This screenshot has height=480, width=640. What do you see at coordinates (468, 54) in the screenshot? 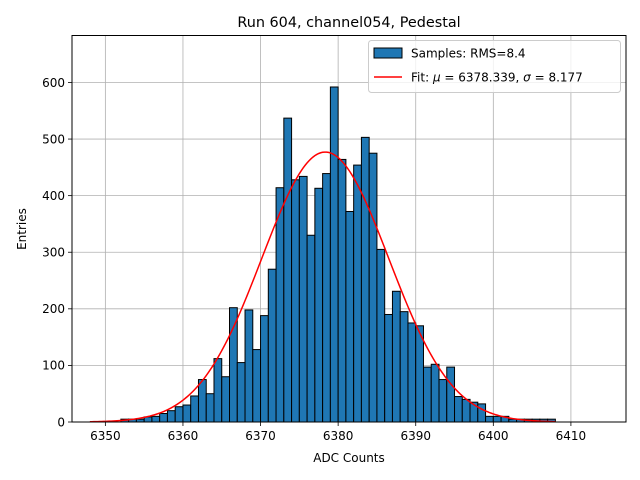
I see `legend-histogram-label: Samples: RMS=8.4` at bounding box center [468, 54].